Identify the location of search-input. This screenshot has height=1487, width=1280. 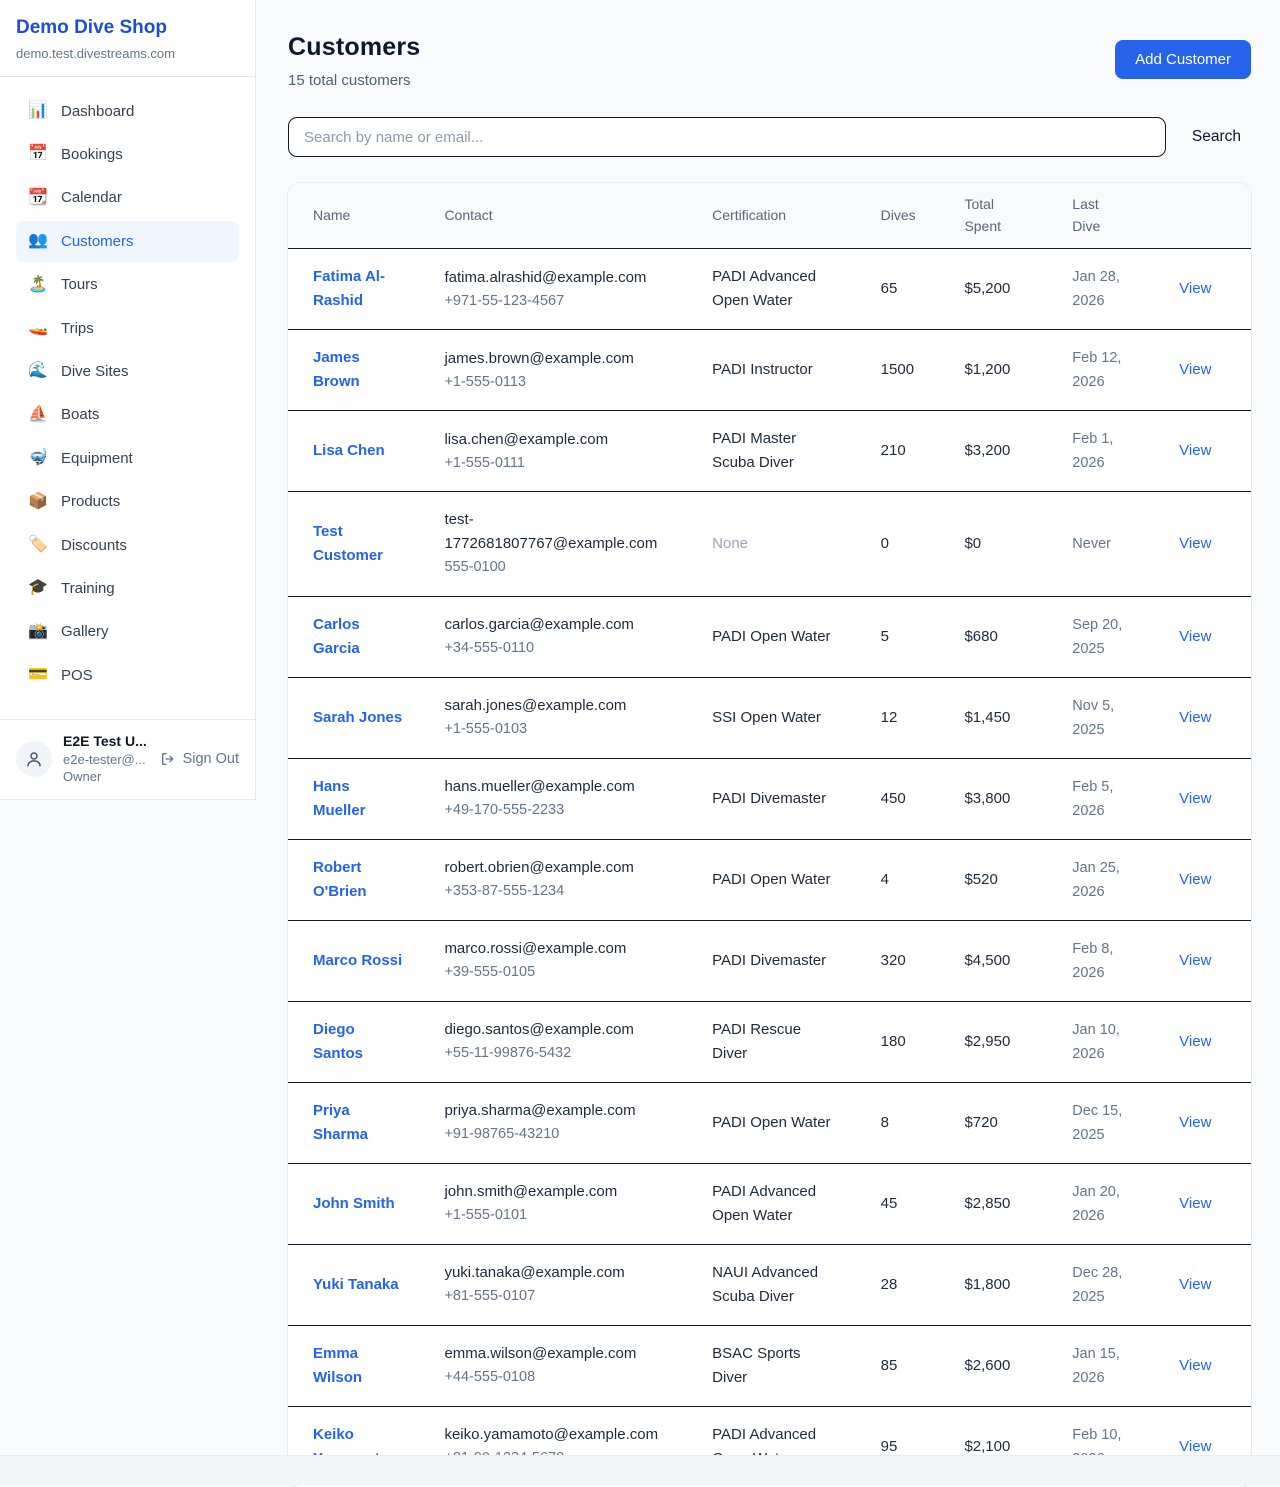
(727, 137).